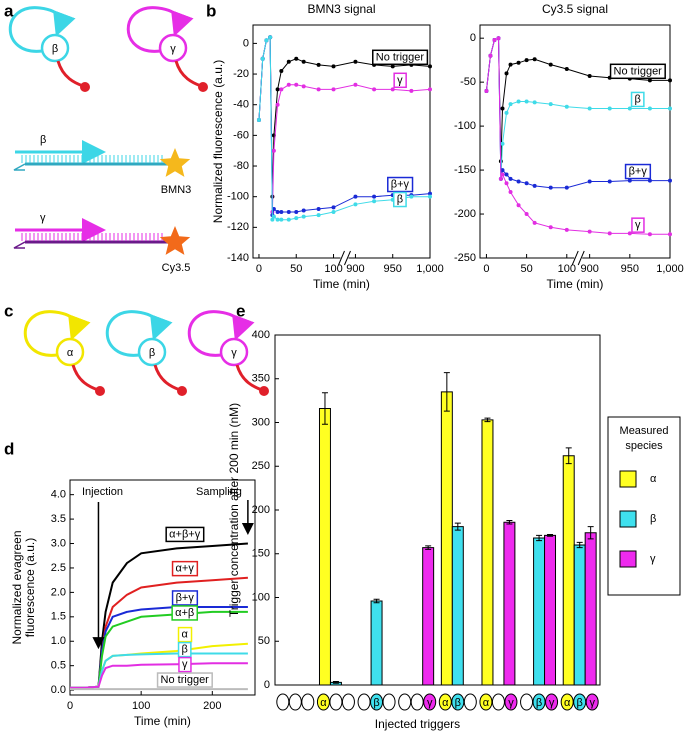  What do you see at coordinates (234, 510) in the screenshot?
I see `y-axis-label: Trigger concentration after 200 min (nM)` at bounding box center [234, 510].